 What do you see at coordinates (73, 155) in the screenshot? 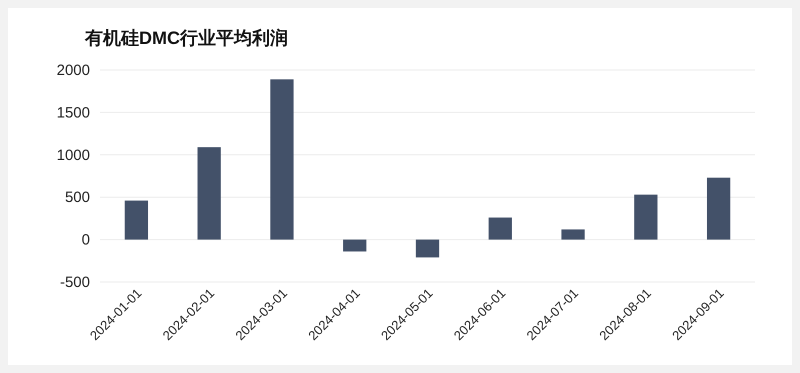
I see `y-tick-label: 1000` at bounding box center [73, 155].